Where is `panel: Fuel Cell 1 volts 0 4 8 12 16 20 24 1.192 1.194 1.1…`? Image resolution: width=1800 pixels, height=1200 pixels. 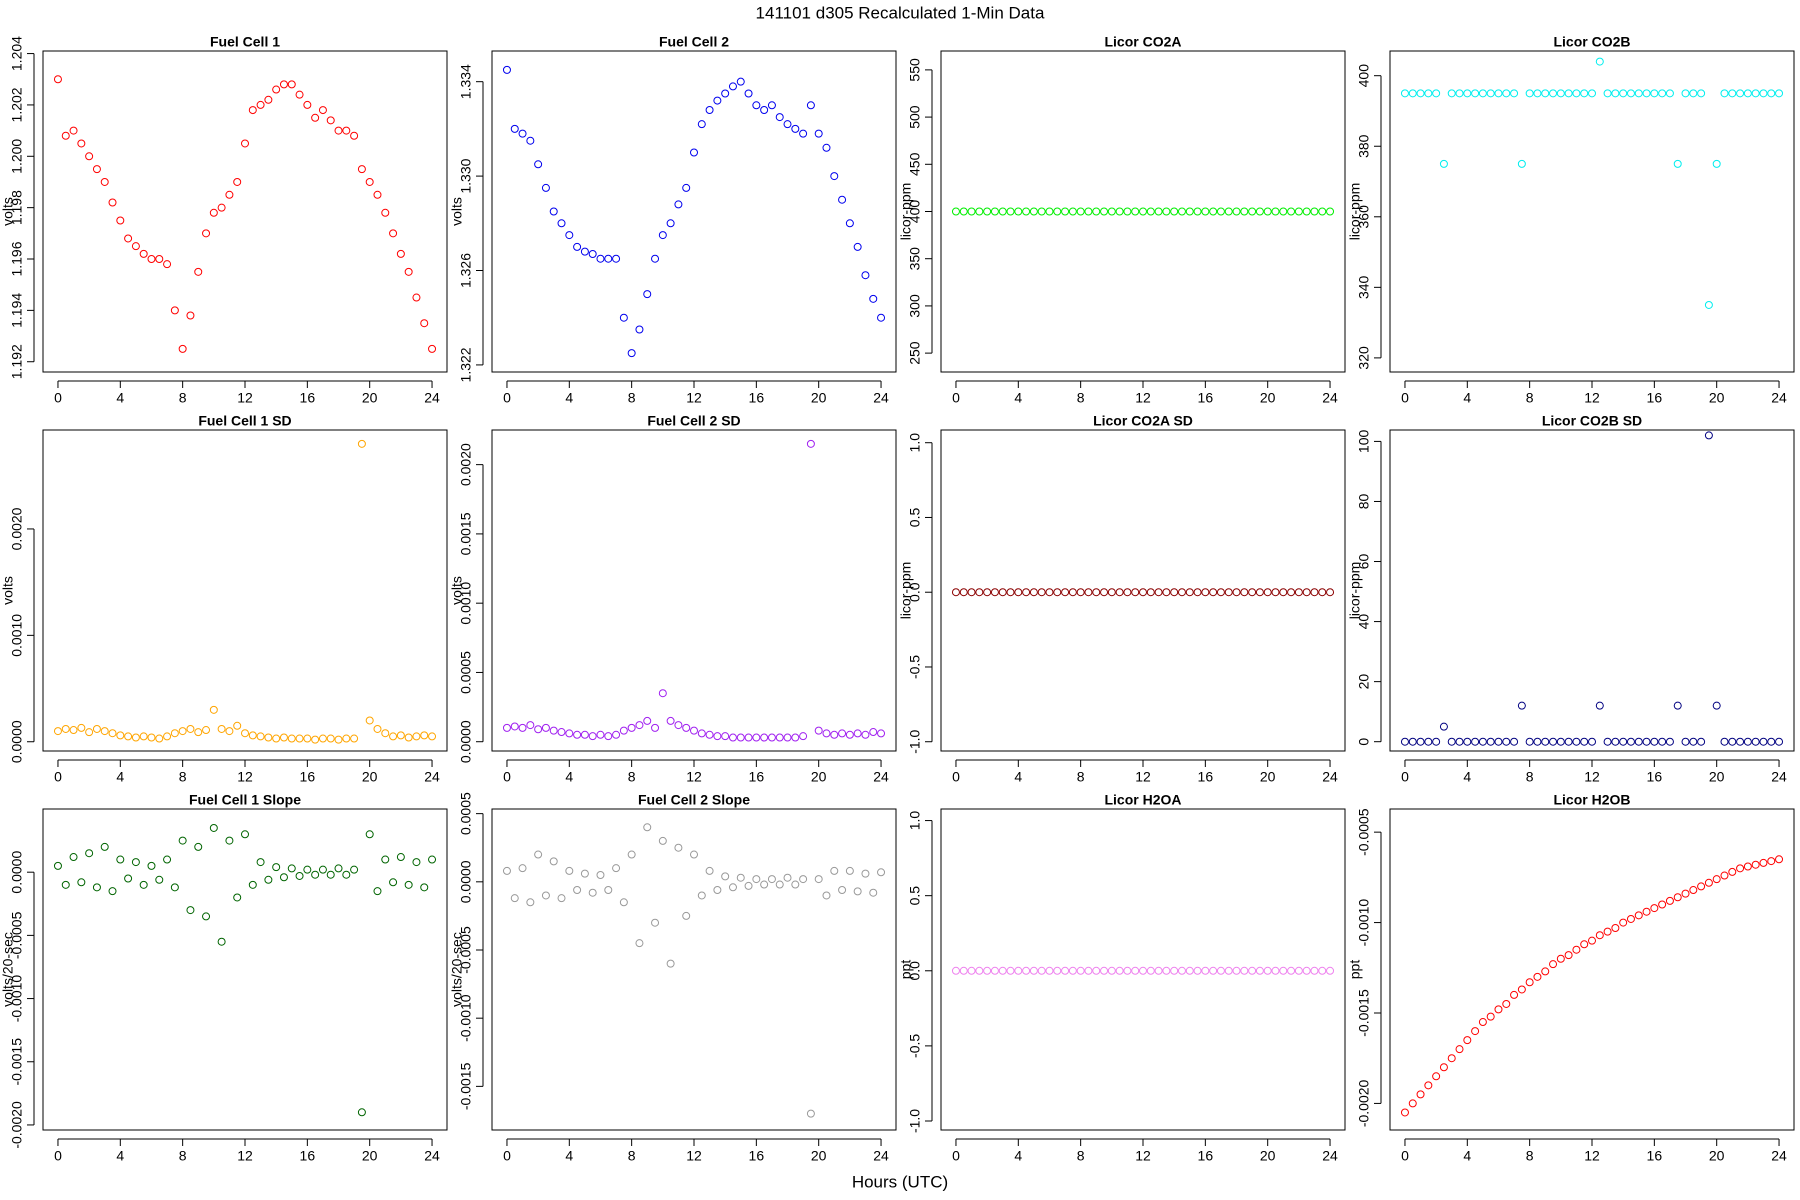 panel: Fuel Cell 1 volts 0 4 8 12 16 20 24 1.192 1.194 1.1… is located at coordinates (224, 220).